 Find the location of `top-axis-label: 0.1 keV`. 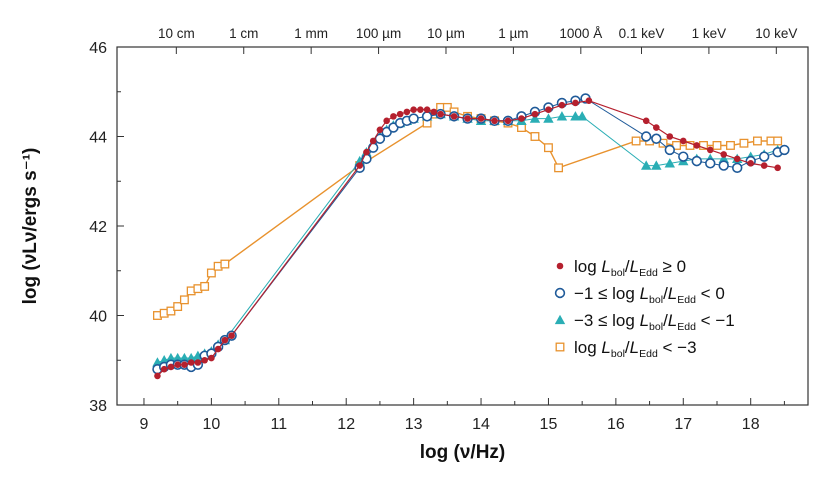

top-axis-label: 0.1 keV is located at coordinates (642, 33).